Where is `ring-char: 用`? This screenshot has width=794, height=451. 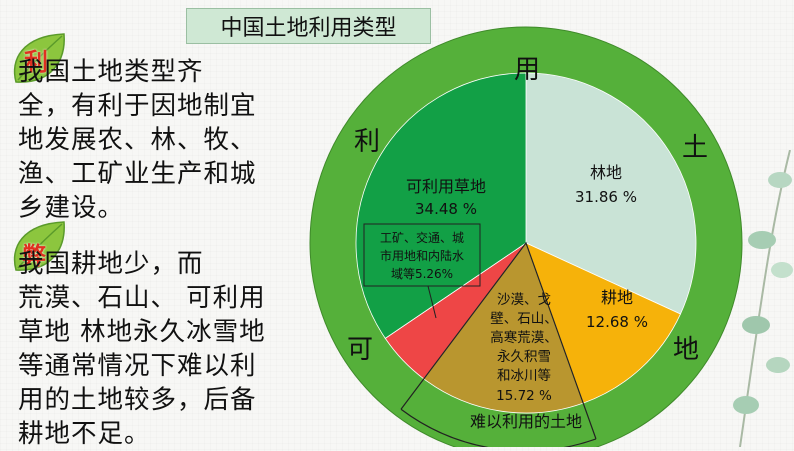 ring-char: 用 is located at coordinates (527, 70).